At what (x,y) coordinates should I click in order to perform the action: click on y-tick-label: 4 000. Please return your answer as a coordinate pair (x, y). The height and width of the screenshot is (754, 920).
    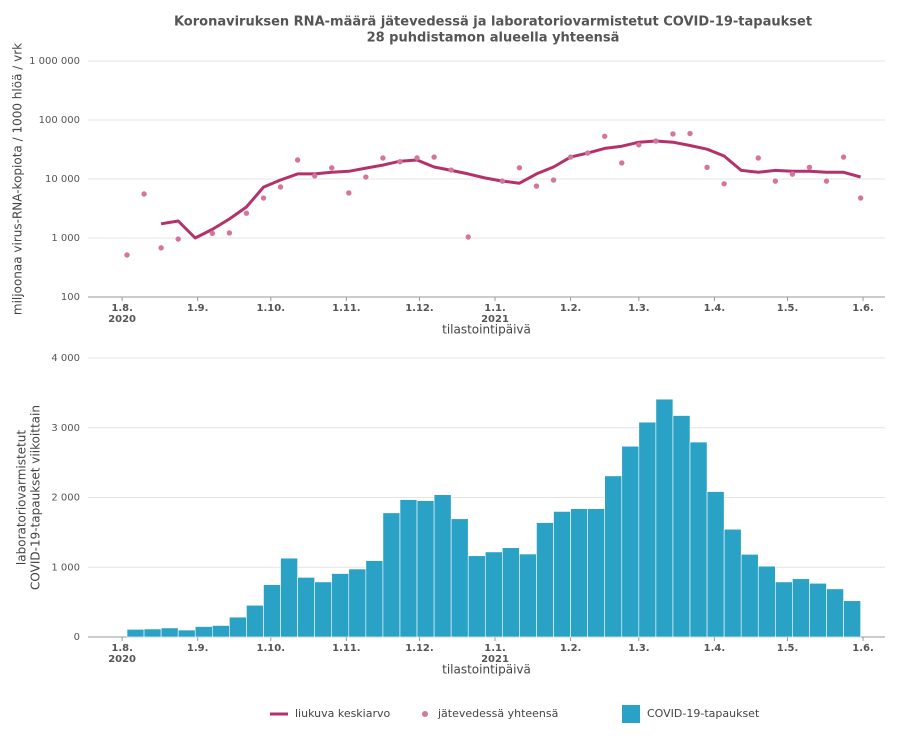
    Looking at the image, I should click on (65, 358).